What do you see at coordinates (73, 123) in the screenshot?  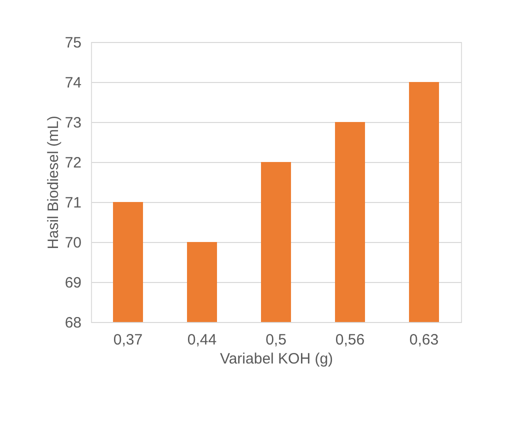 I see `y-tick-label: 73` at bounding box center [73, 123].